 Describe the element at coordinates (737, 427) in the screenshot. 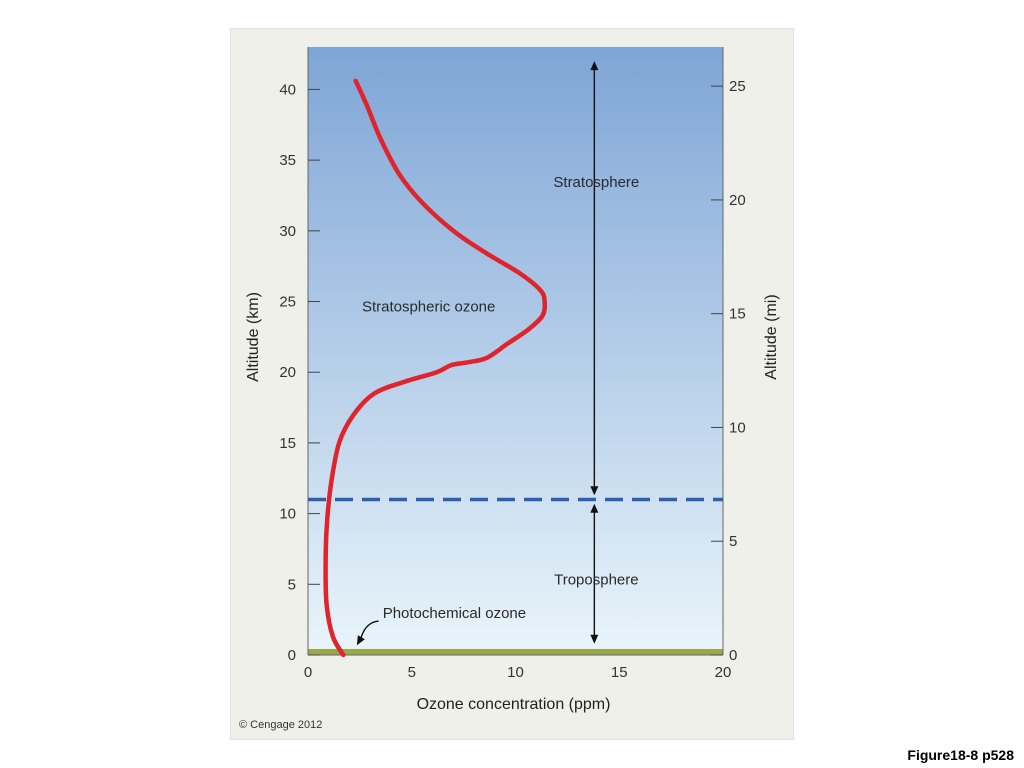

I see `right-tick-label: 10` at that location.